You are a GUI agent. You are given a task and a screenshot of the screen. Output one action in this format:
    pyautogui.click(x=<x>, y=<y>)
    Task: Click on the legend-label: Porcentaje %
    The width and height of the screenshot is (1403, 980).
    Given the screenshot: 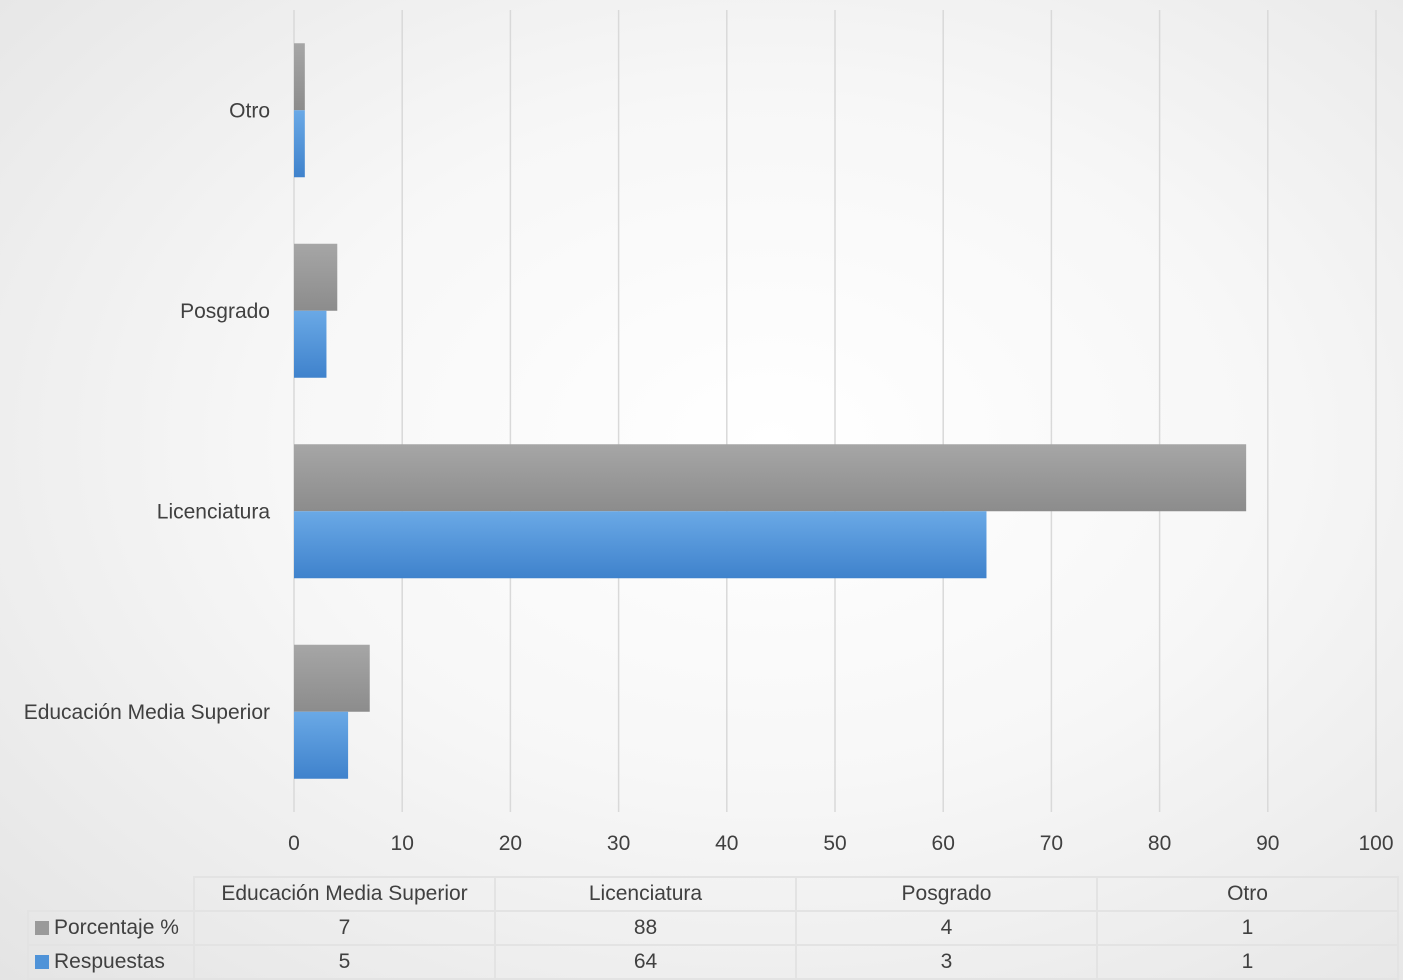 What is the action you would take?
    pyautogui.click(x=116, y=927)
    